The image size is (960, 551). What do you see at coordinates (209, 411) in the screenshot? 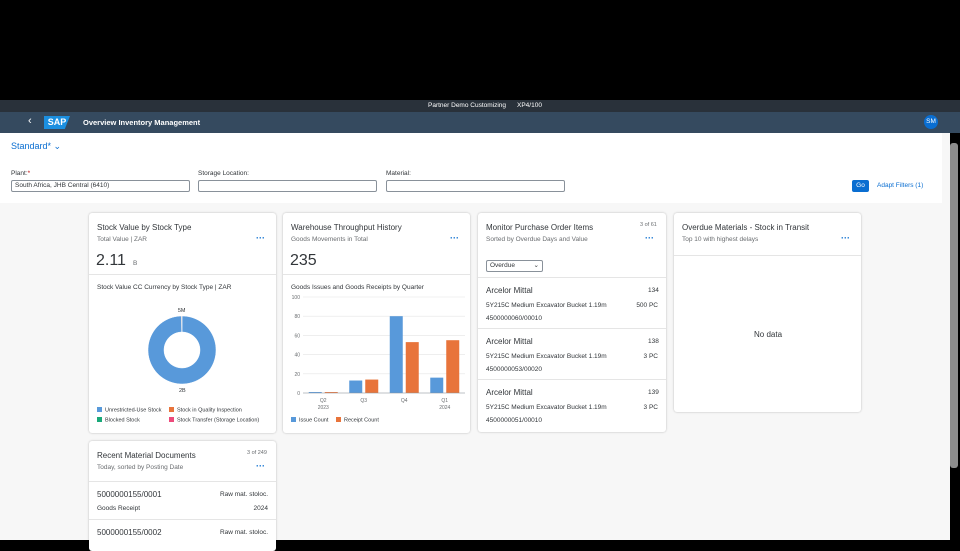
I see `legend-label: Stock in Quality Inspection` at bounding box center [209, 411].